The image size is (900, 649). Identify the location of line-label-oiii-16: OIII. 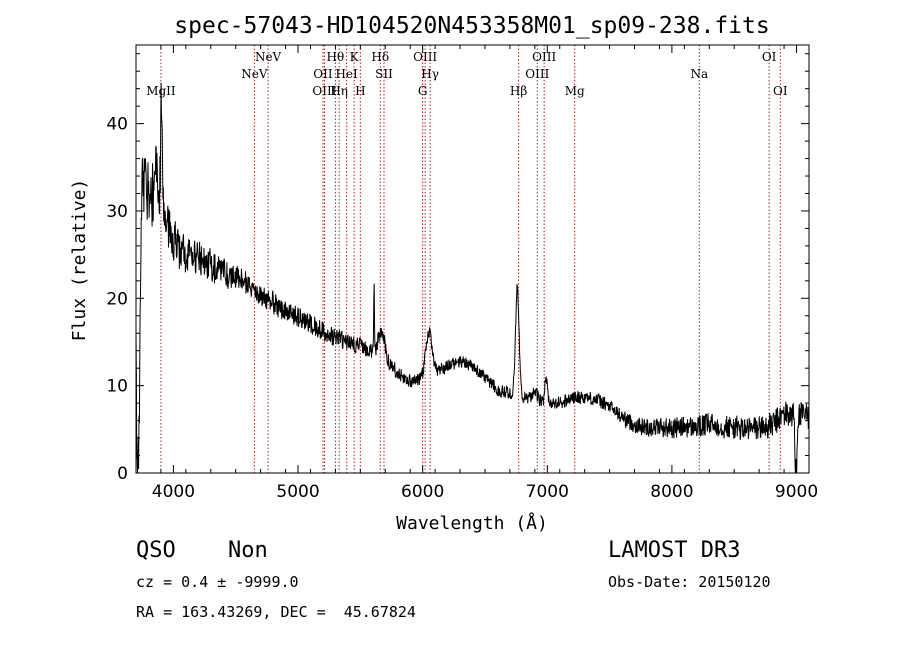
(537, 74).